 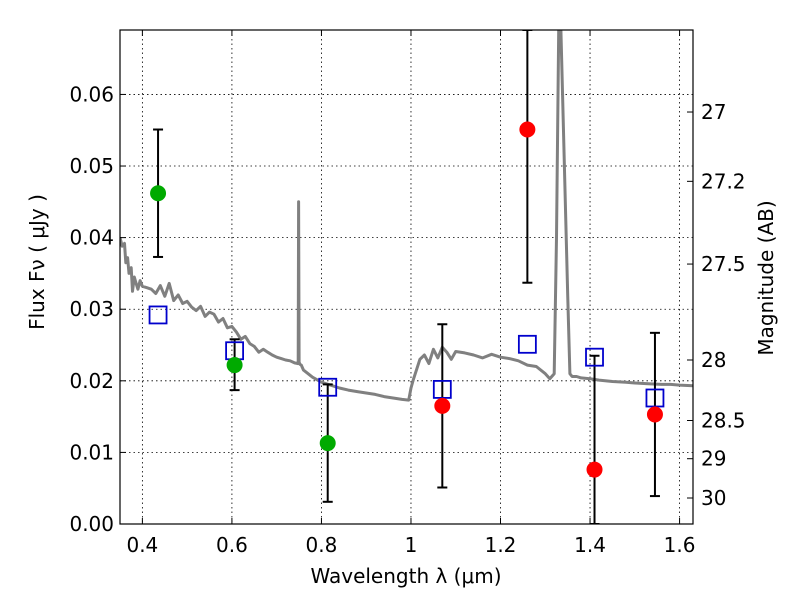 What do you see at coordinates (37, 262) in the screenshot?
I see `y-axis-label-left: Flux Fν ( μJy )` at bounding box center [37, 262].